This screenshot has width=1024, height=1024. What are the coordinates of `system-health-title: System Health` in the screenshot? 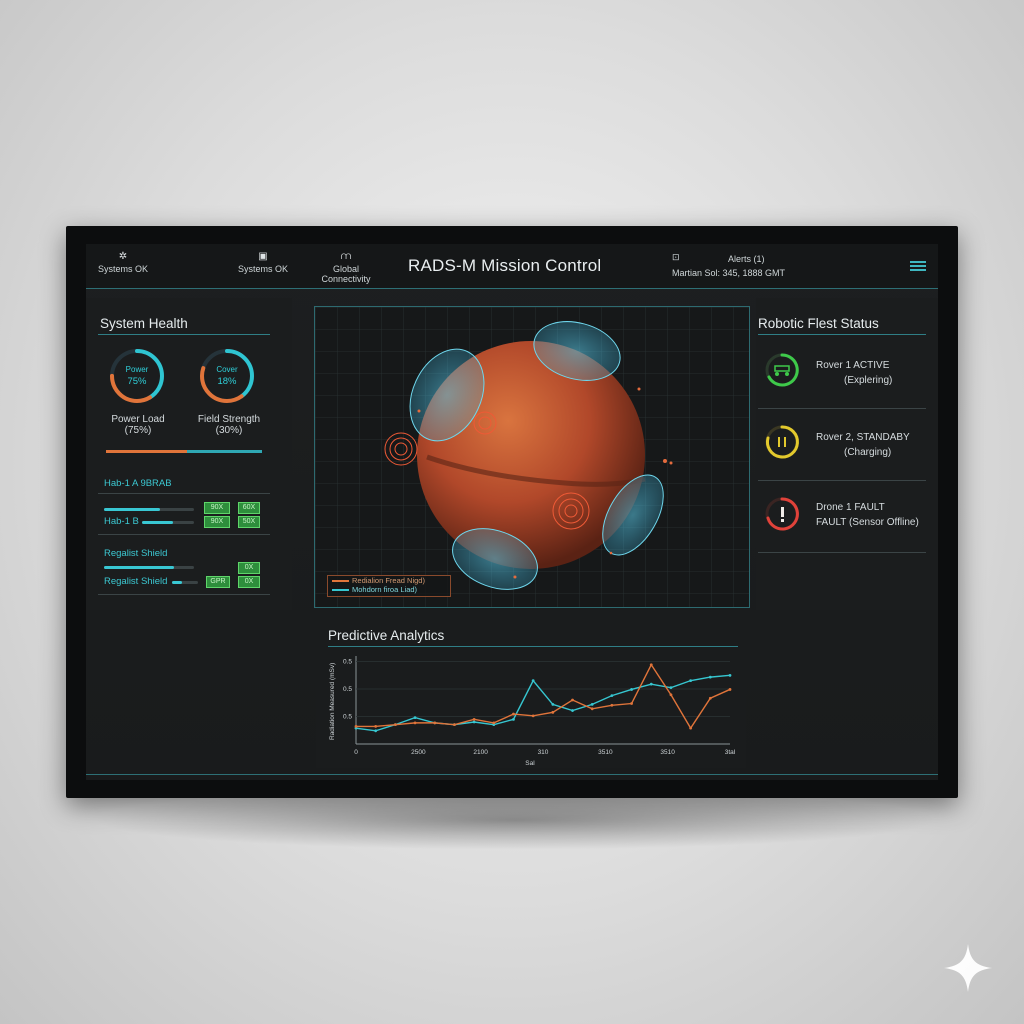 It's located at (144, 323).